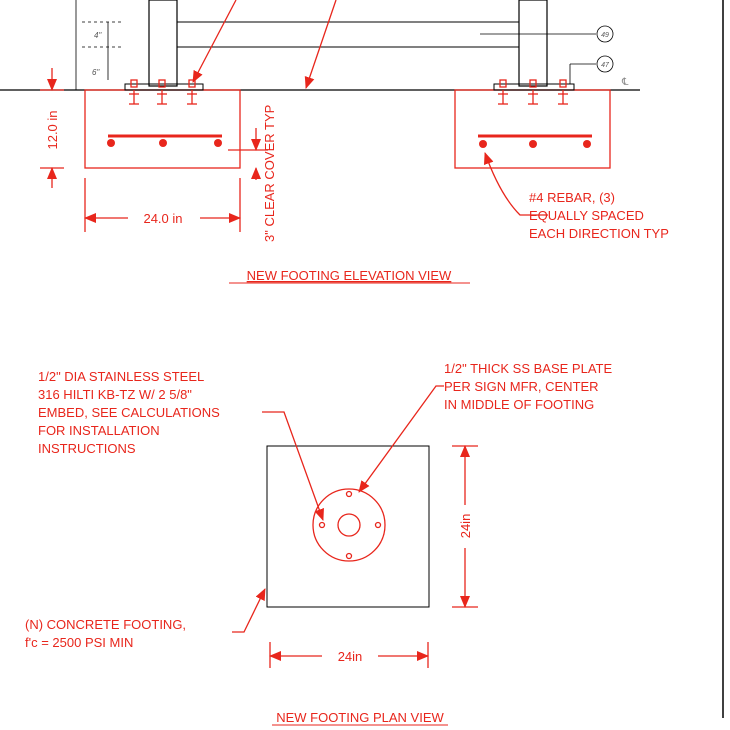 The image size is (730, 730). I want to click on base-plate-plan, so click(349, 525).